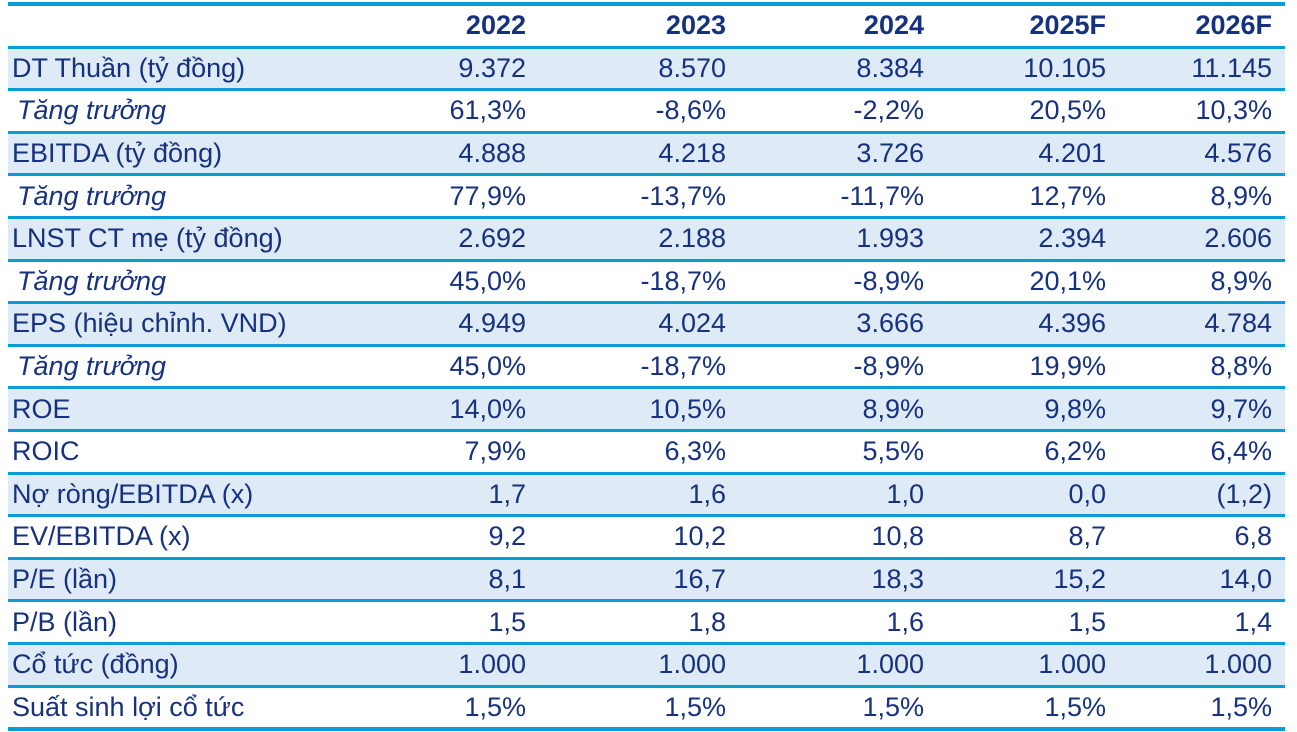 The width and height of the screenshot is (1297, 732). What do you see at coordinates (683, 195) in the screenshot?
I see `cell-value: -13,7%` at bounding box center [683, 195].